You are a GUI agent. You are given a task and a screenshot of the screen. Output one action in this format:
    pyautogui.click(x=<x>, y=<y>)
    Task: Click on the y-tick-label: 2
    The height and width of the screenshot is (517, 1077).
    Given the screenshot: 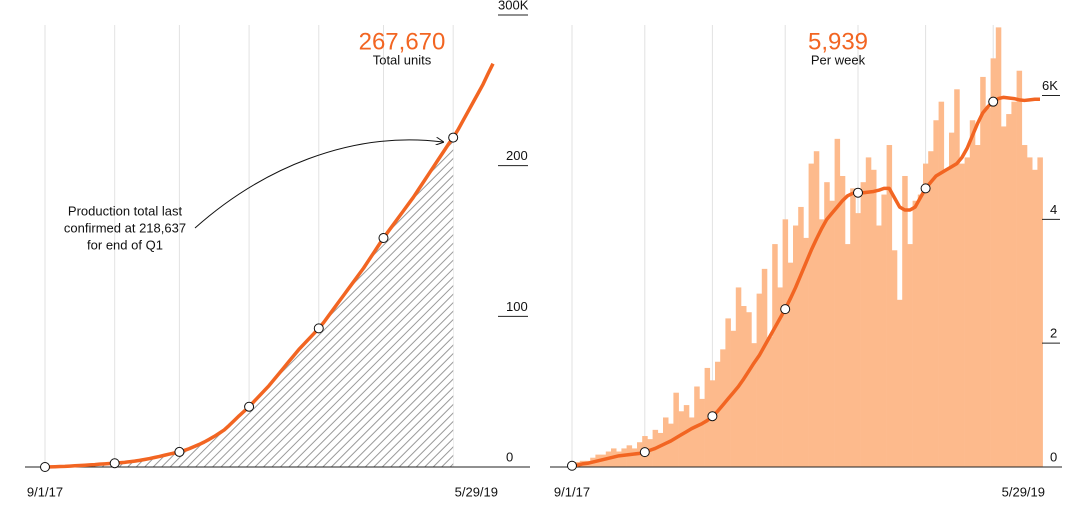 What is the action you would take?
    pyautogui.click(x=1053, y=333)
    